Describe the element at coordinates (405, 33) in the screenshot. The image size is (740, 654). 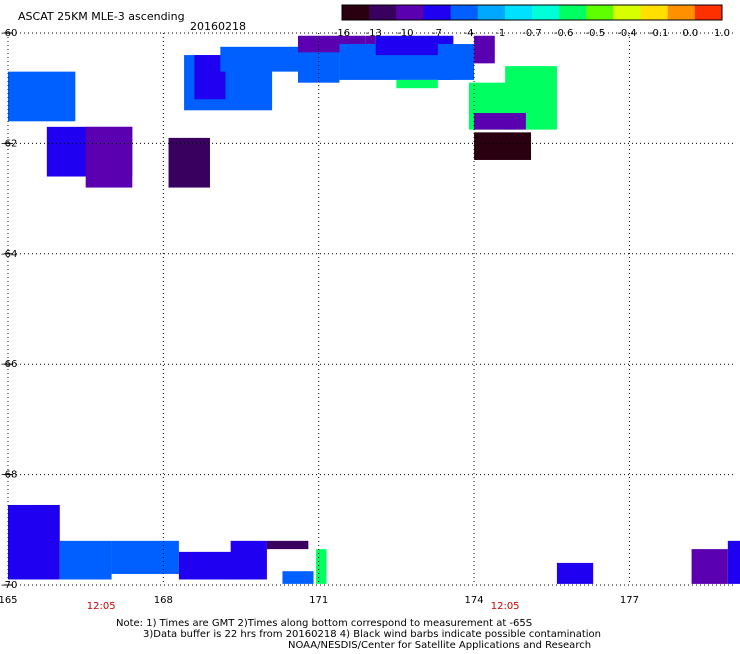
I see `colorbar-label: -10` at that location.